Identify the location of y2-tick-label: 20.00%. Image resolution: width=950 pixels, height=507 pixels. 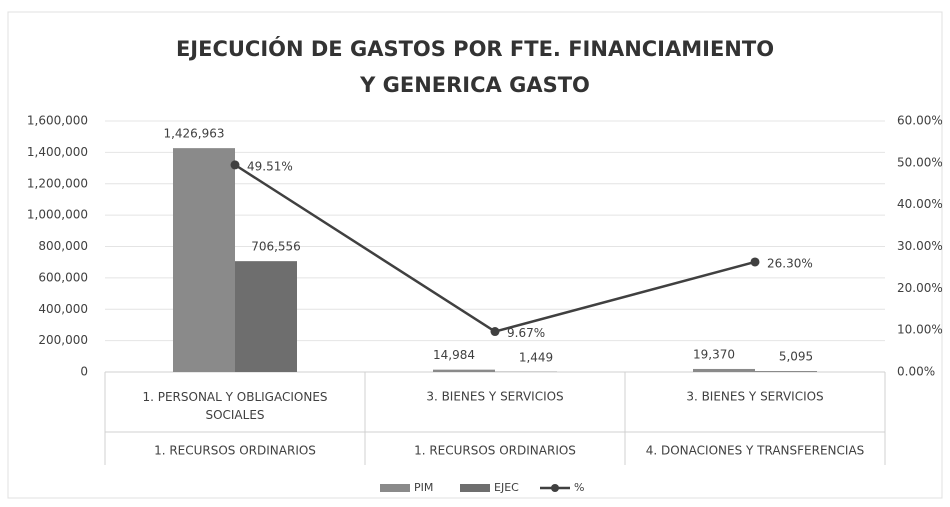
(920, 288).